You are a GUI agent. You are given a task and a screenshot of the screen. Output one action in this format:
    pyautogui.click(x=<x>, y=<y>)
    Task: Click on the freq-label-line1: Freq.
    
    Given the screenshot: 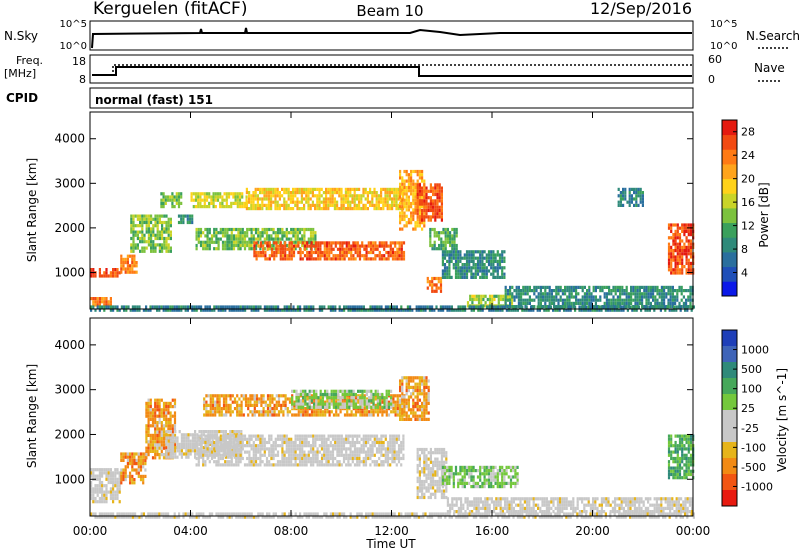 What is the action you would take?
    pyautogui.click(x=29, y=60)
    